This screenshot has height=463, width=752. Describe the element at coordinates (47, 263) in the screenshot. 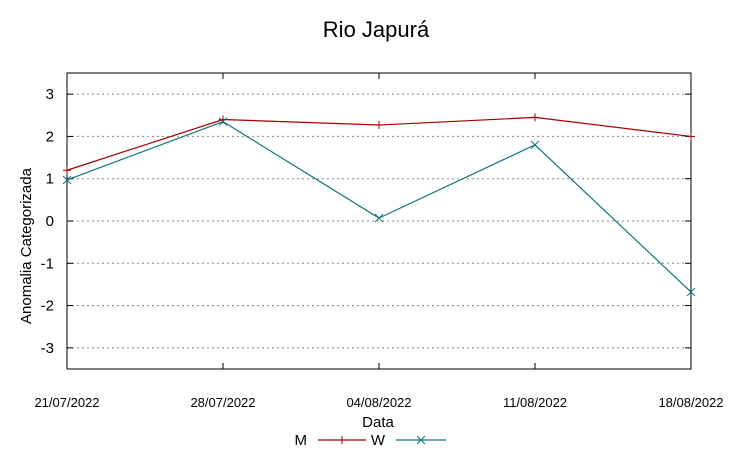

I see `y-tick-label: -1` at that location.